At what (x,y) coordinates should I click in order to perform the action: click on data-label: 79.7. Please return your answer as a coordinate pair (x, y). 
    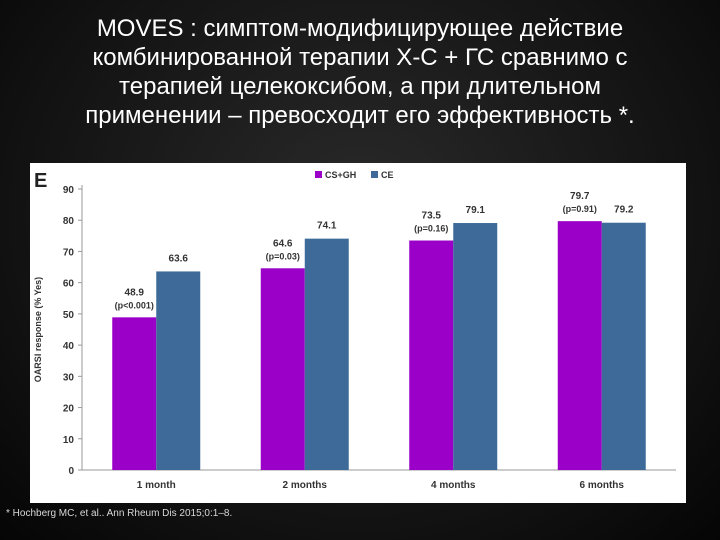
    Looking at the image, I should click on (580, 196).